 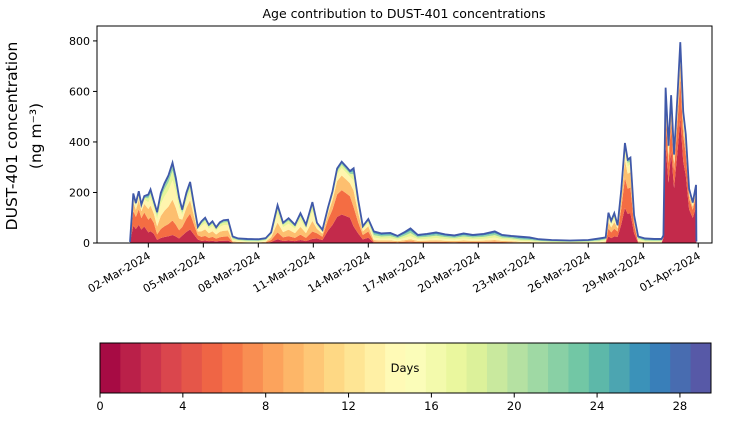 I want to click on y-tick-label: 600, so click(x=79, y=91).